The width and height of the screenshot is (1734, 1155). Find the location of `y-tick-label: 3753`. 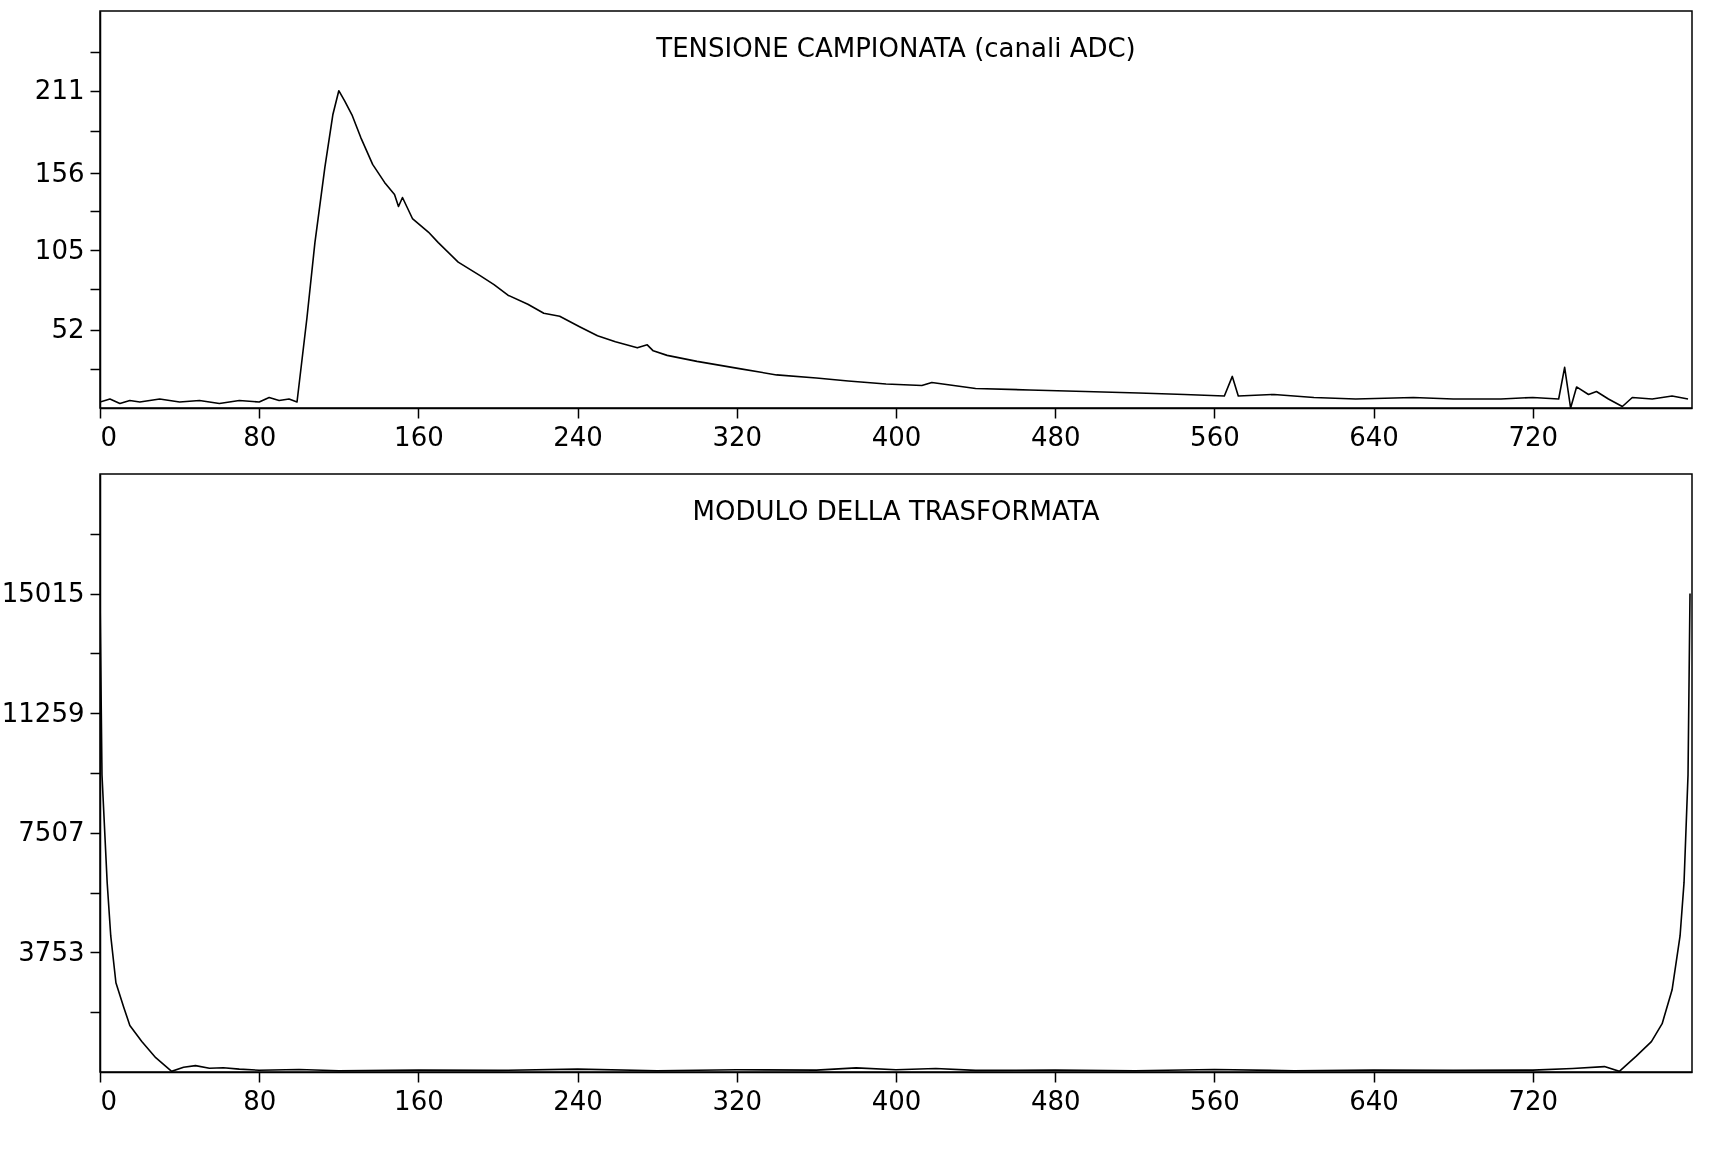

y-tick-label: 3753 is located at coordinates (51, 951).